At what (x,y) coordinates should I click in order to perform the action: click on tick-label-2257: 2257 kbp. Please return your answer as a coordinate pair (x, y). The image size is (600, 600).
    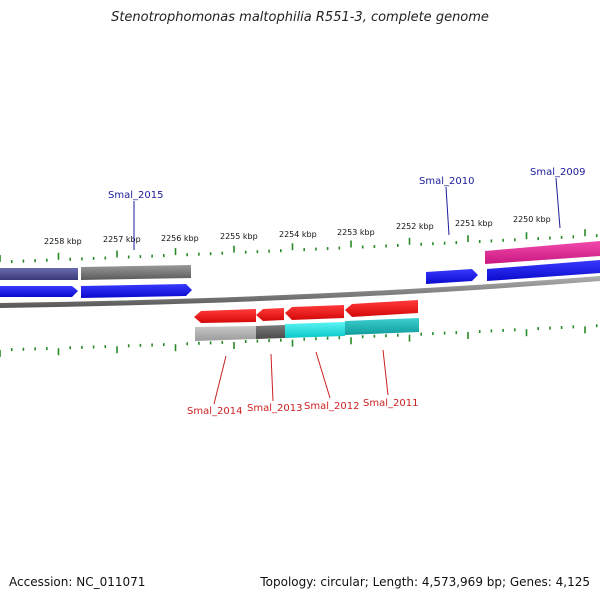
    Looking at the image, I should click on (122, 239).